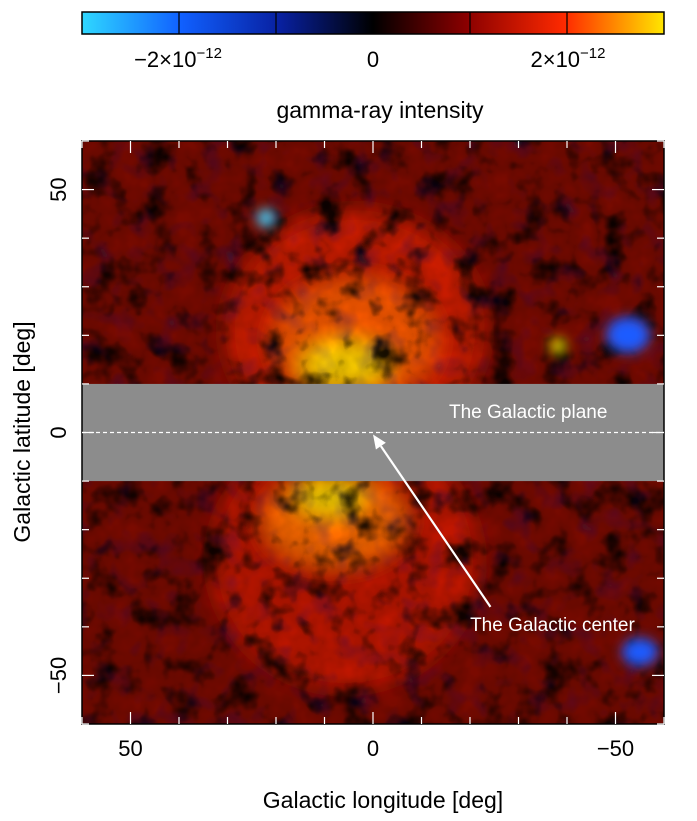  What do you see at coordinates (383, 800) in the screenshot?
I see `x-axis-title: Galactic longitude [deg]` at bounding box center [383, 800].